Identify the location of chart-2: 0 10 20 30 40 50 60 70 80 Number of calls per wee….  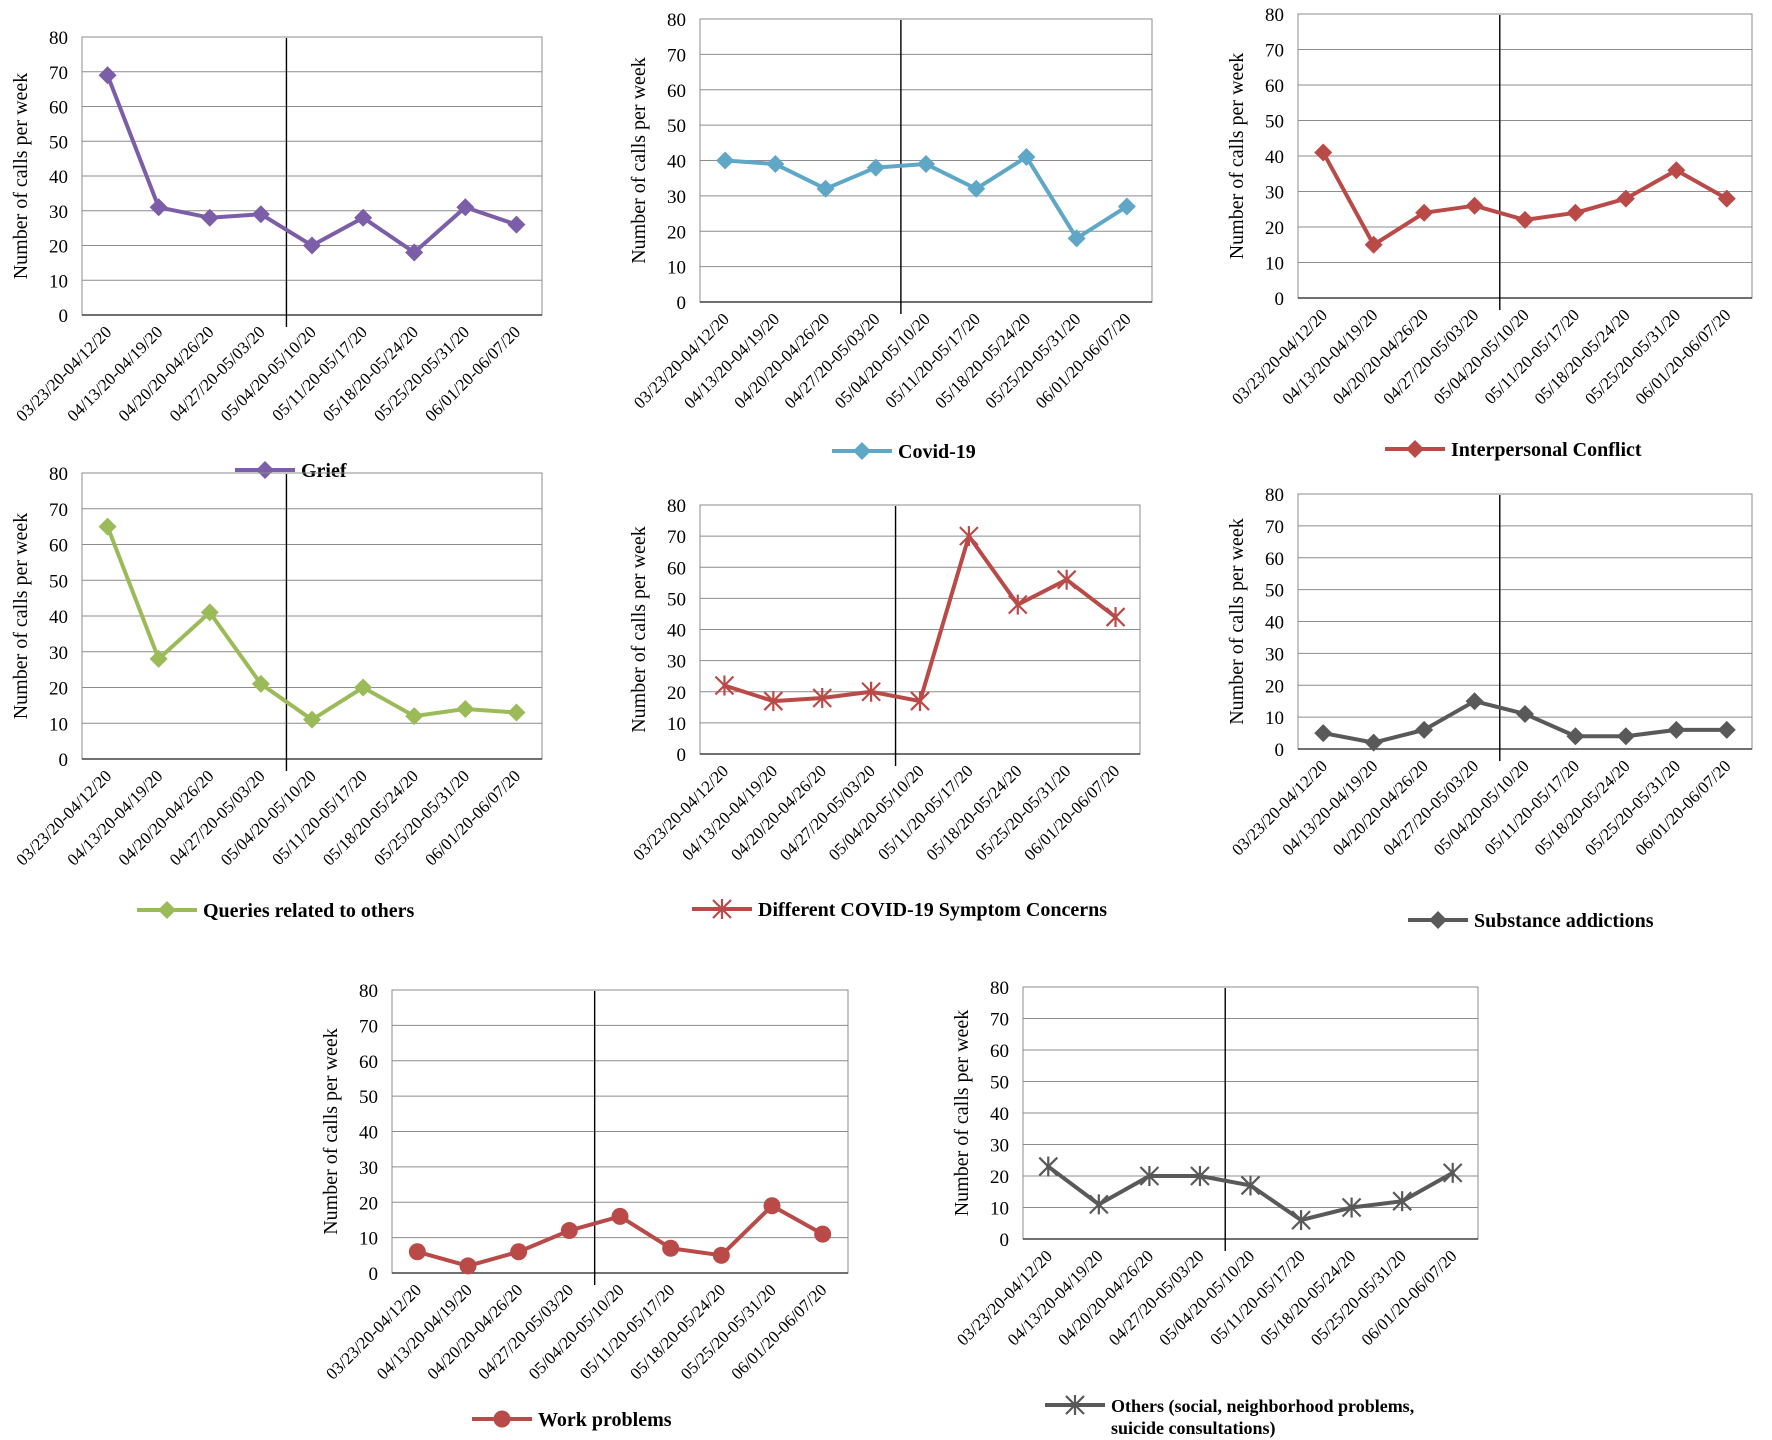
(890, 236).